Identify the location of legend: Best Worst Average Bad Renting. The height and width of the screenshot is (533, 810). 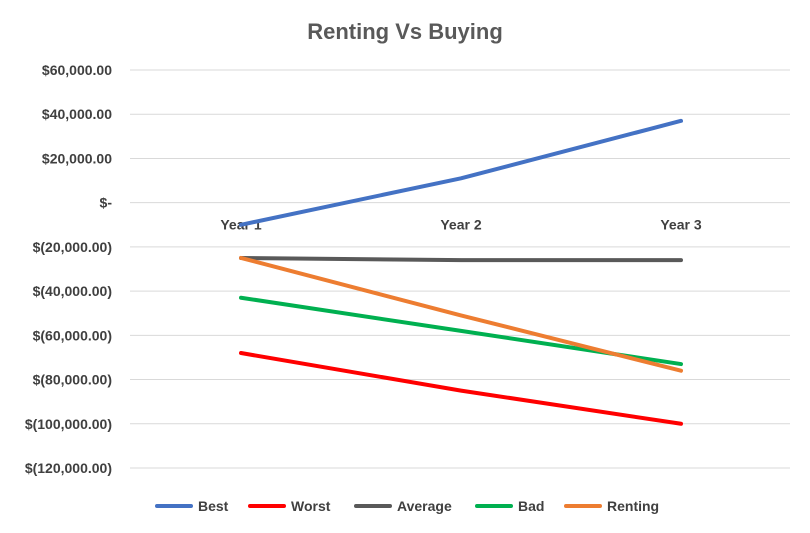
(407, 506).